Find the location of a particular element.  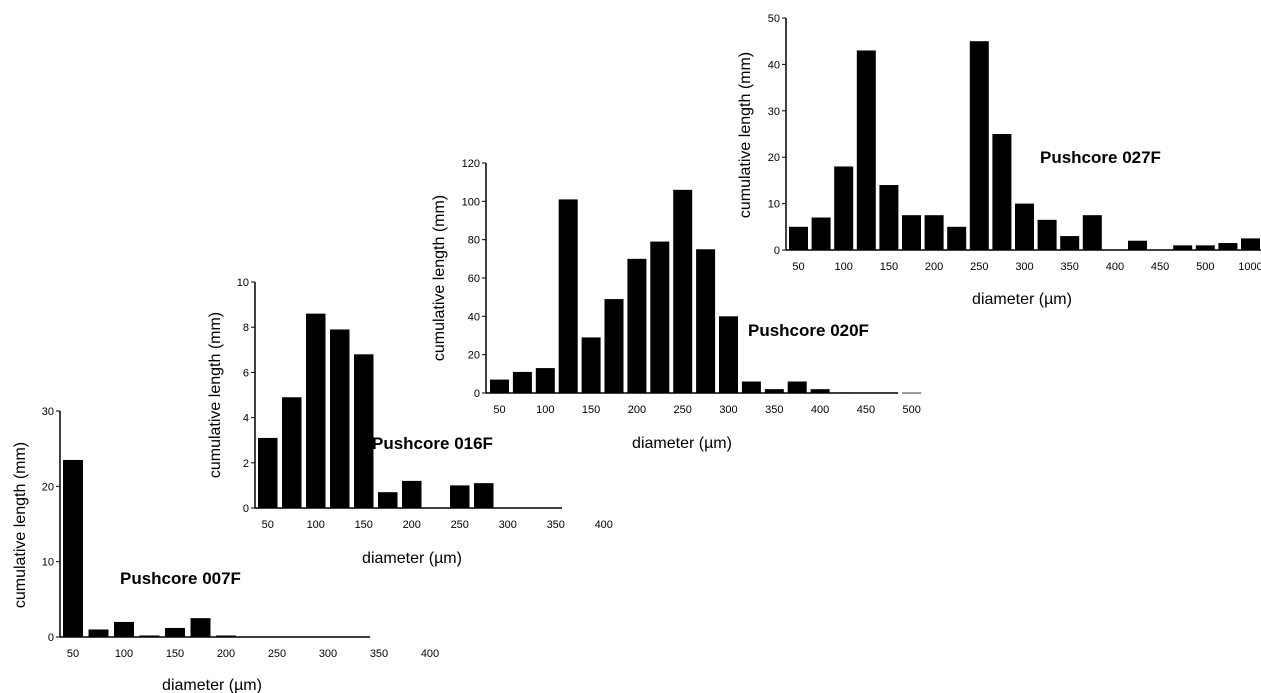

chart-title: Pushcore 020F is located at coordinates (808, 330).